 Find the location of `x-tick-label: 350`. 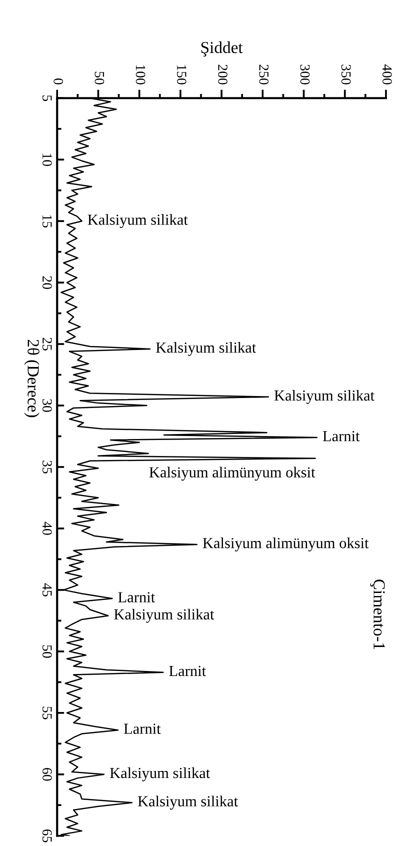

x-tick-label: 350 is located at coordinates (346, 74).